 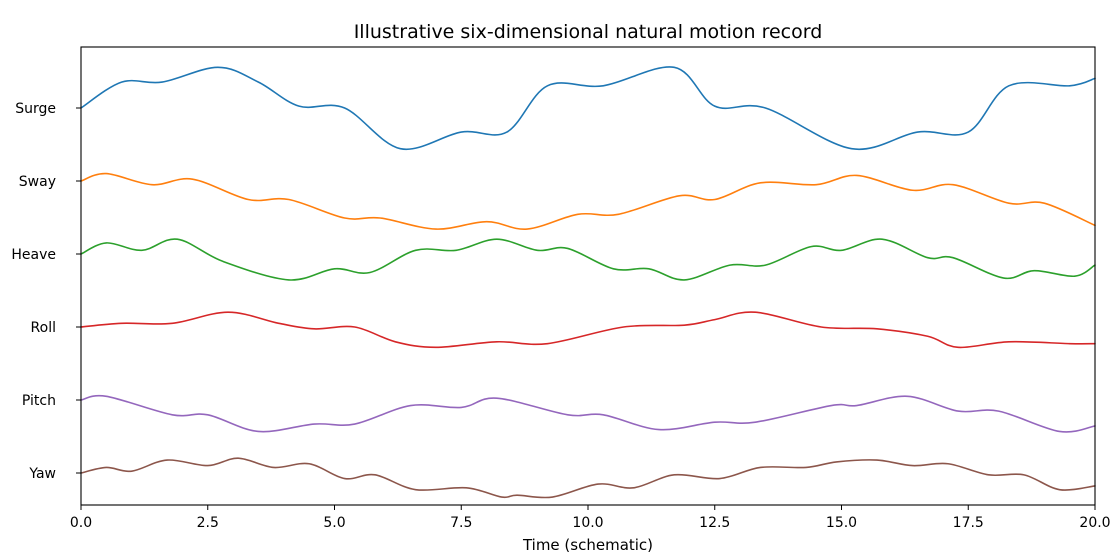 I want to click on x-tick-label: 0.0, so click(x=81, y=523).